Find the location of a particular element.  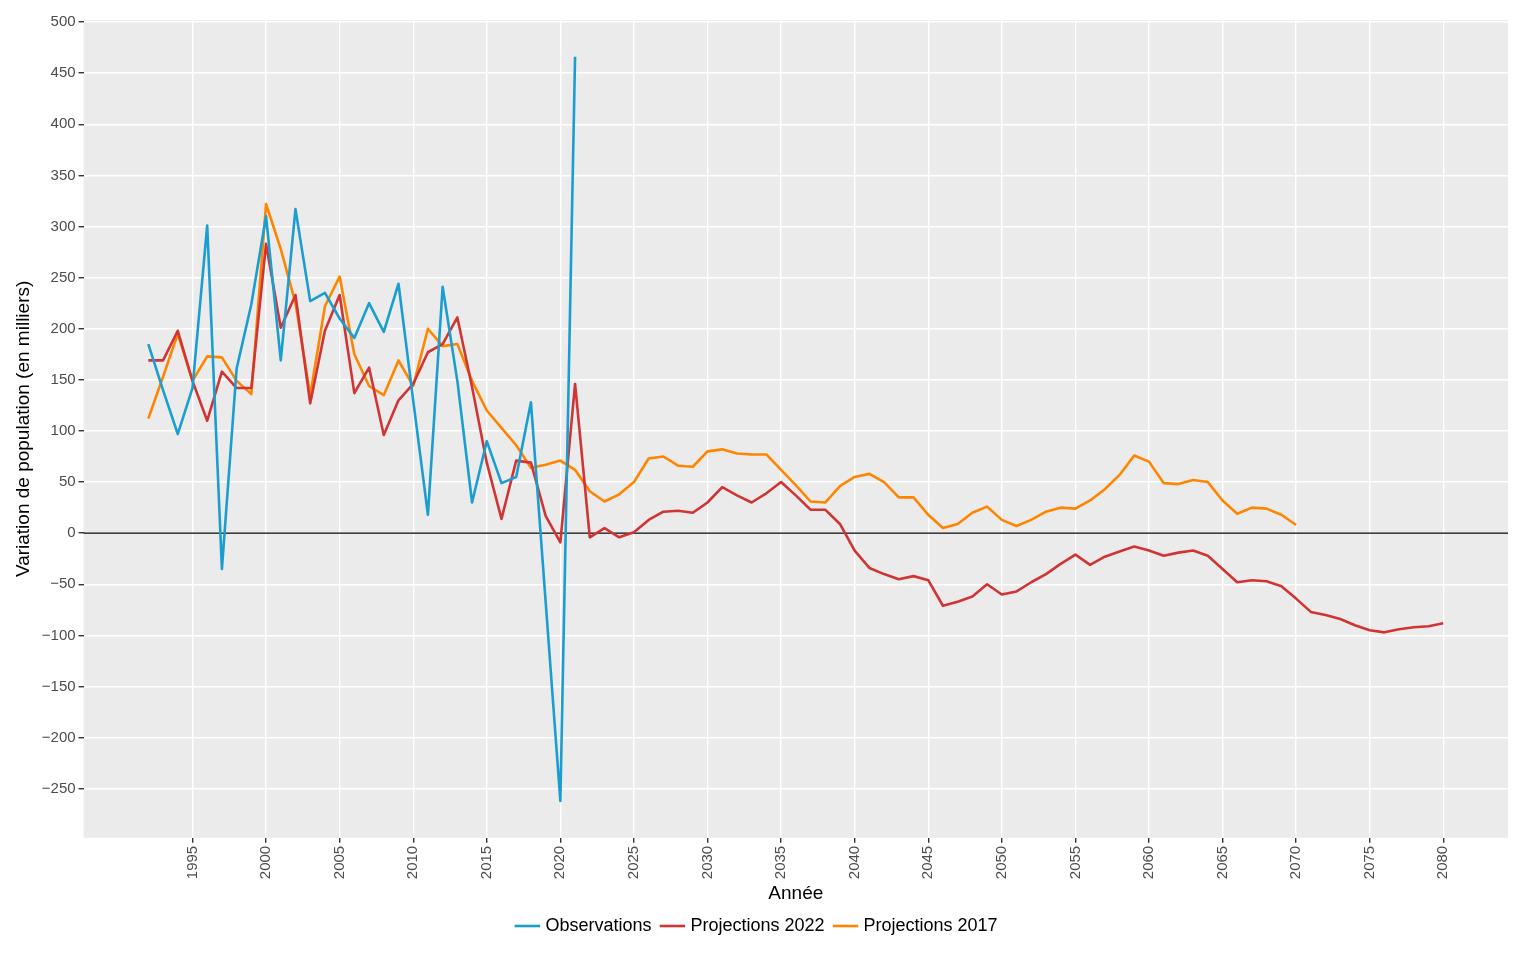

x-tick-label: 2075 is located at coordinates (1368, 862).